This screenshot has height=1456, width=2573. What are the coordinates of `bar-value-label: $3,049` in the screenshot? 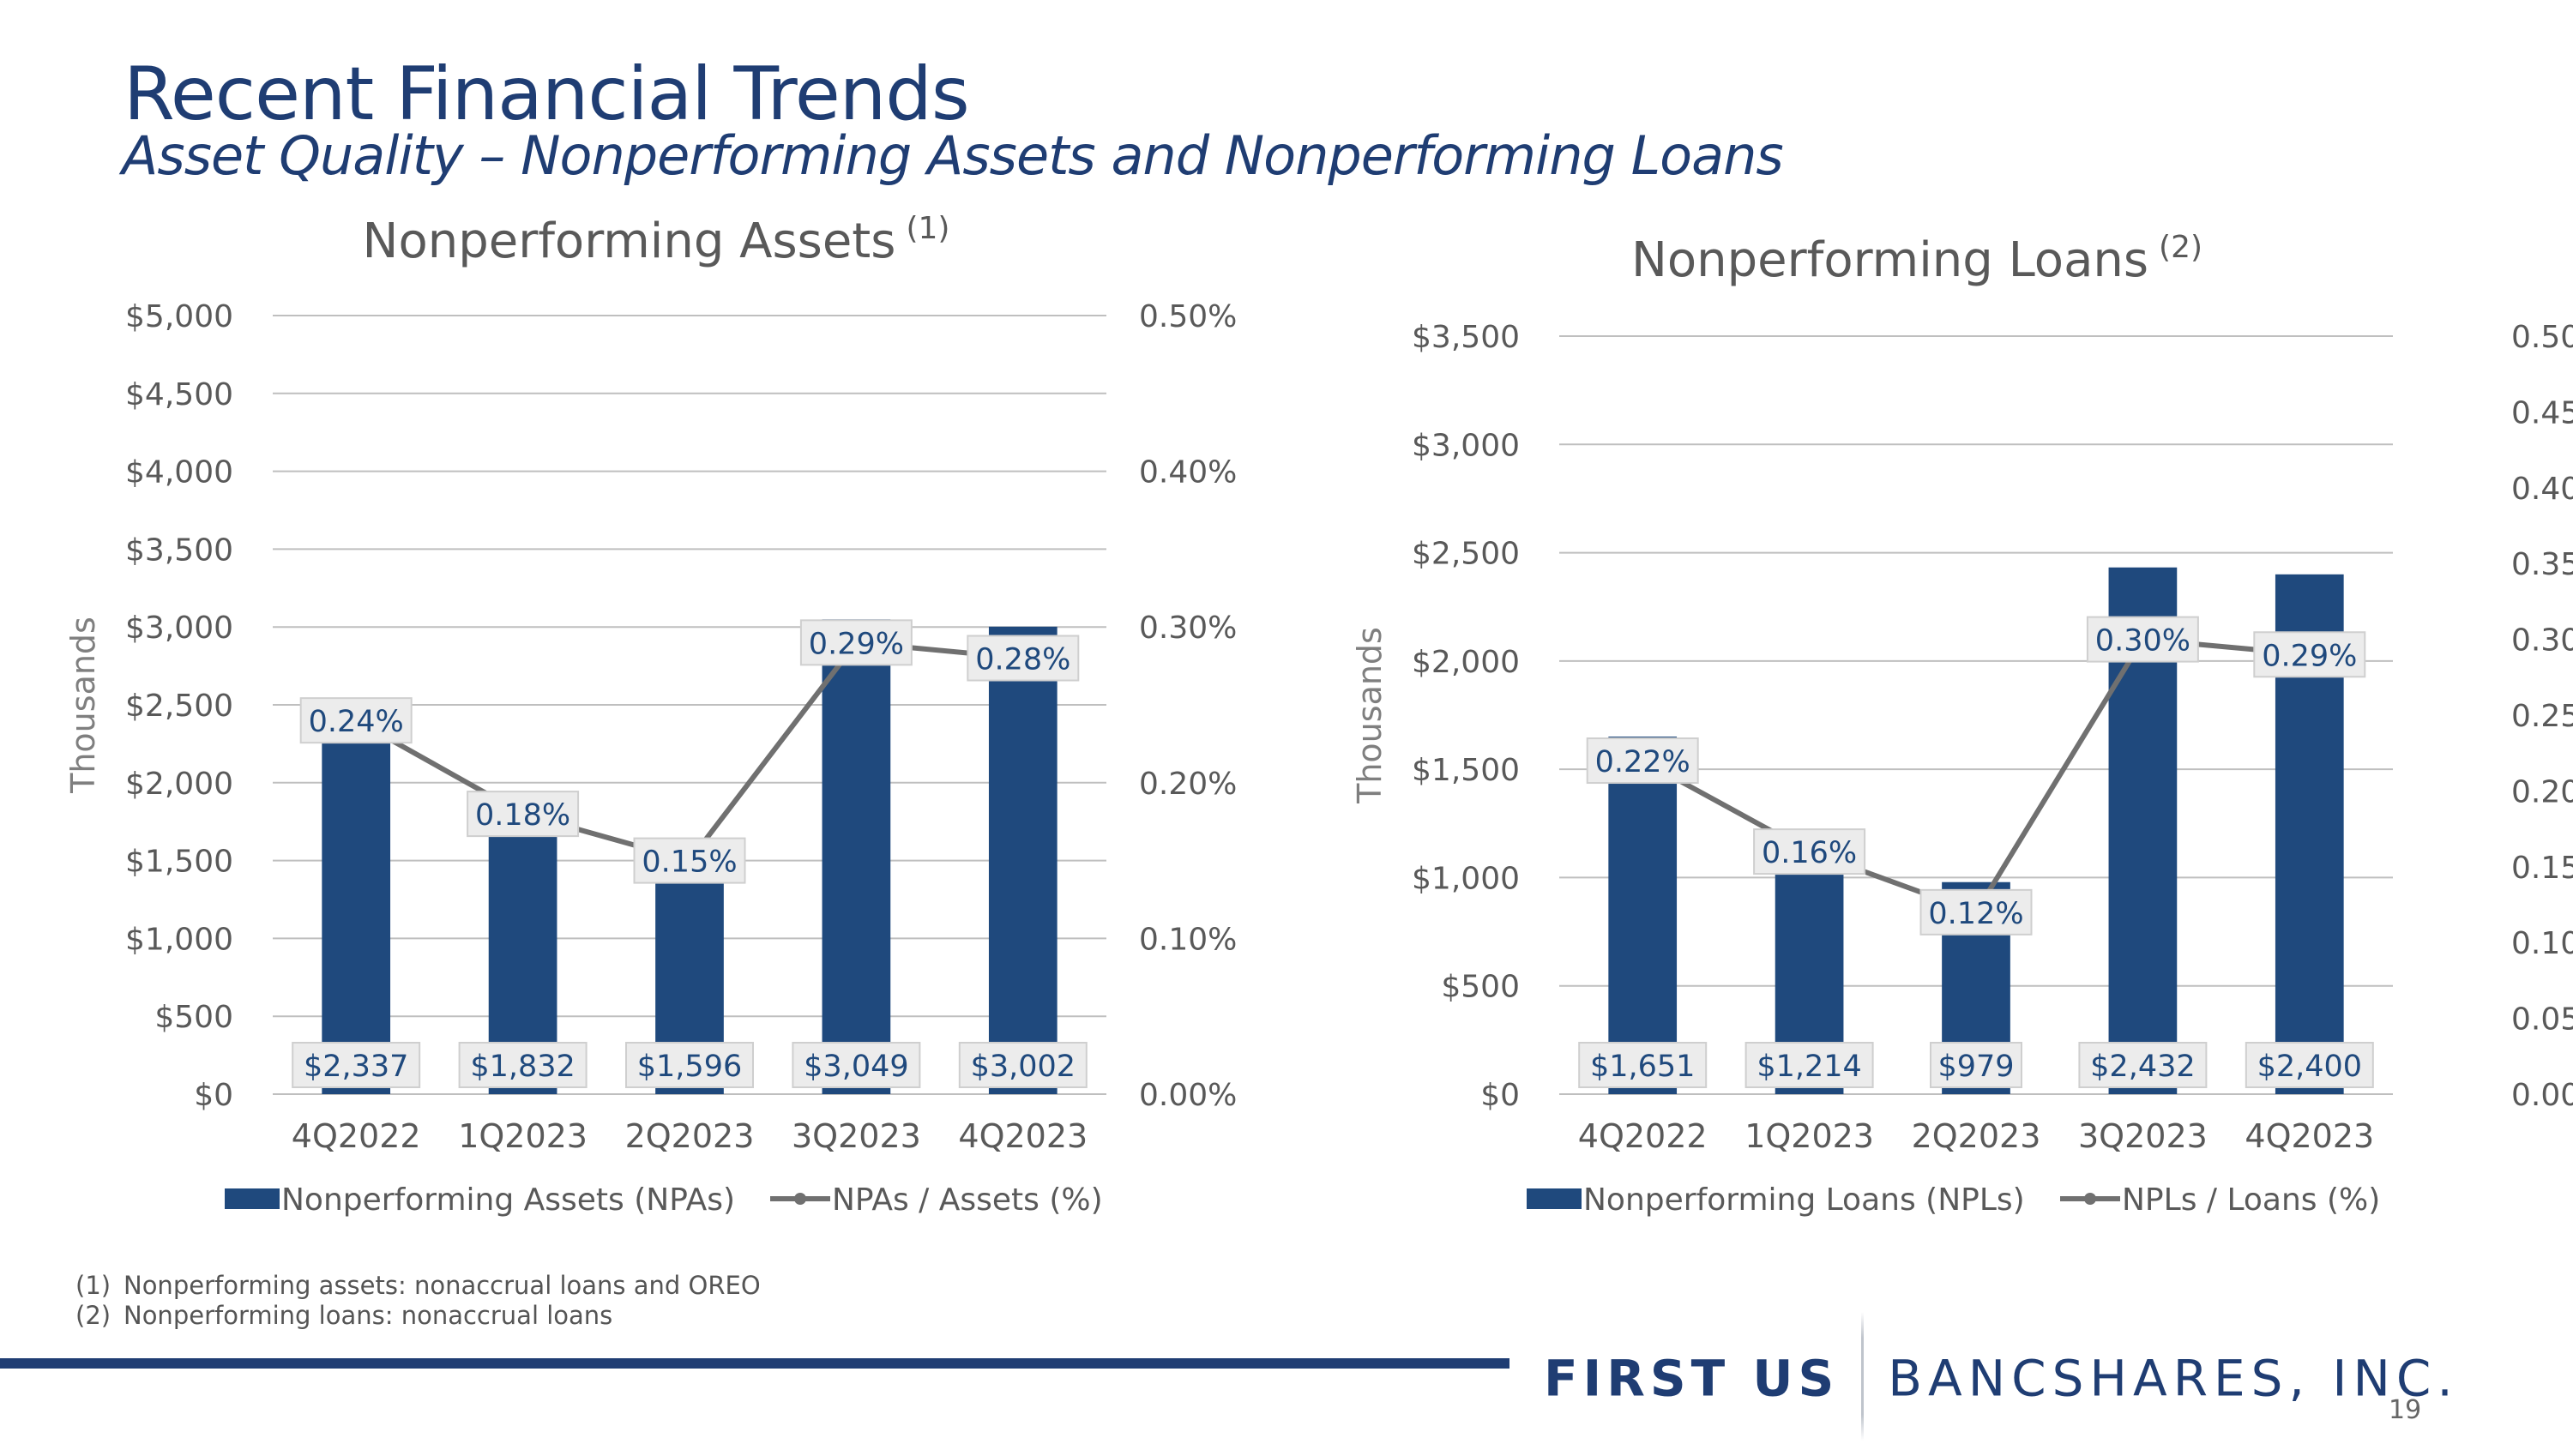 It's located at (856, 1067).